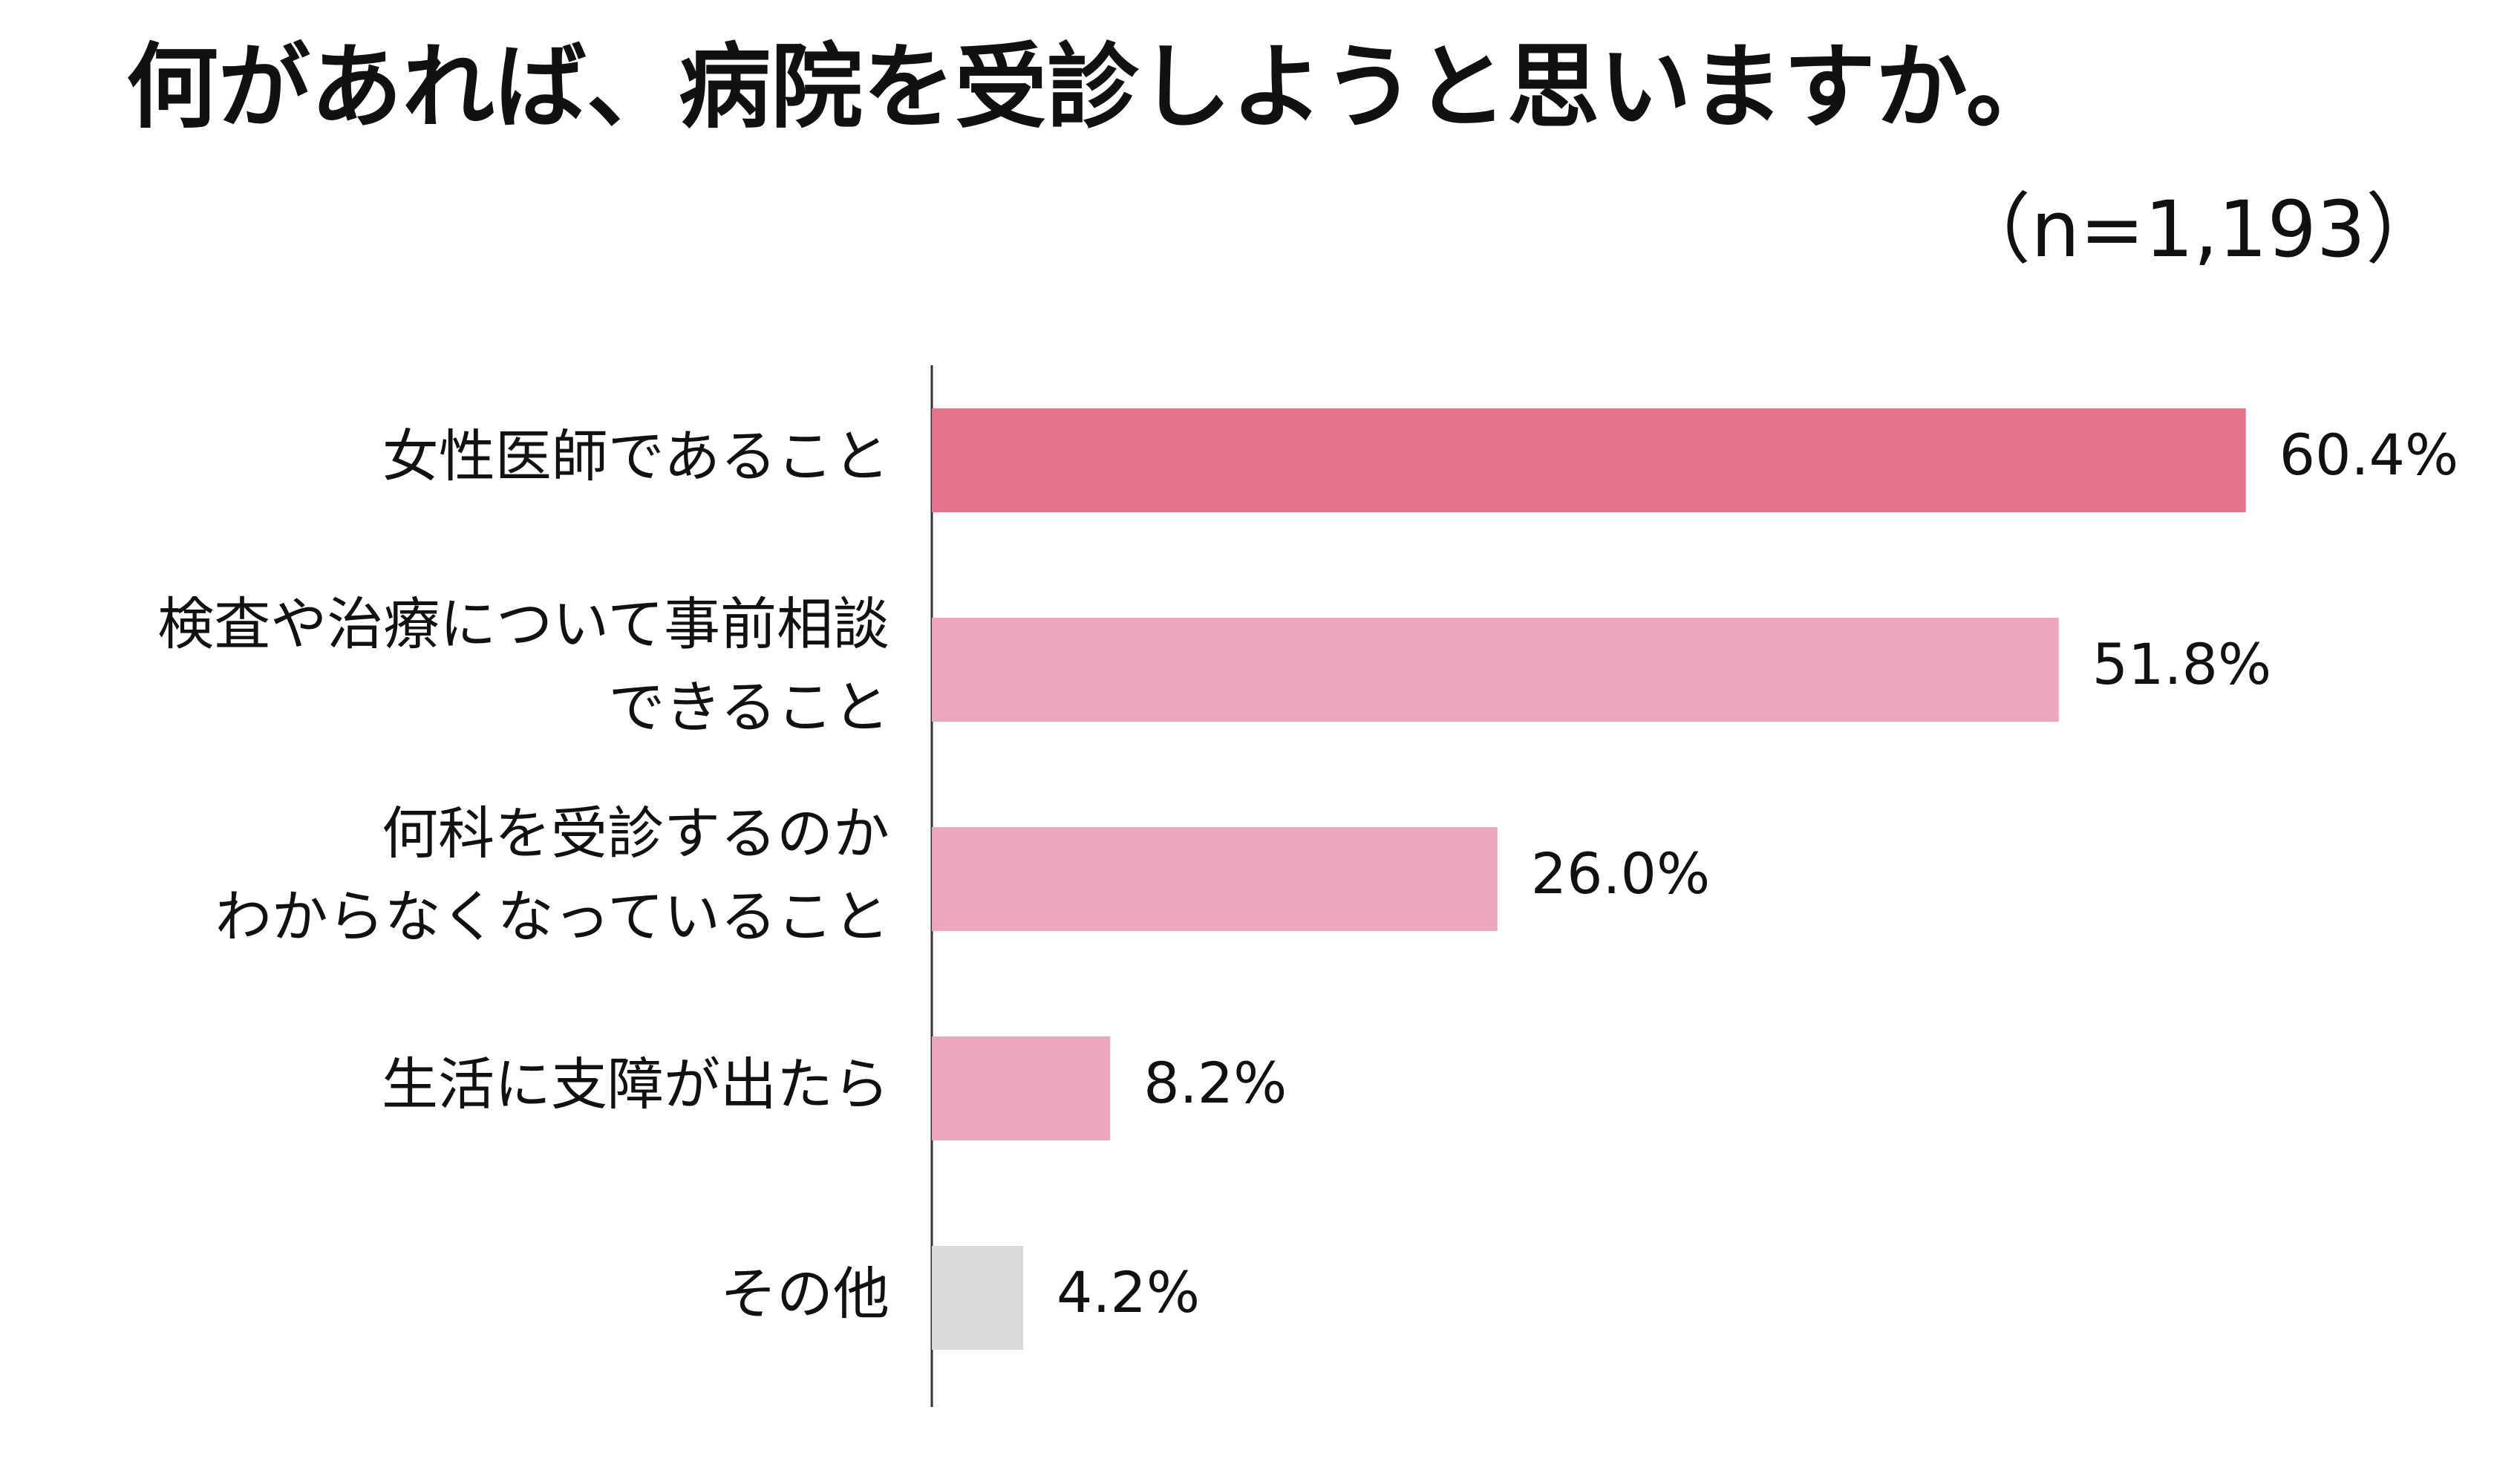 This screenshot has height=1479, width=2520. I want to click on value-label-4: 4.2%, so click(1129, 1292).